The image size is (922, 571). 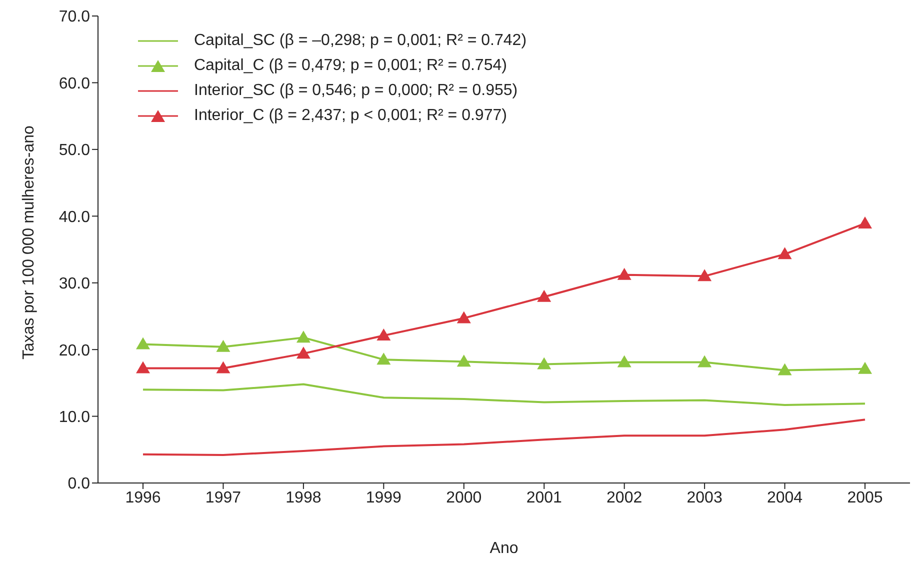 I want to click on x-tick-label: 1997, so click(x=223, y=497).